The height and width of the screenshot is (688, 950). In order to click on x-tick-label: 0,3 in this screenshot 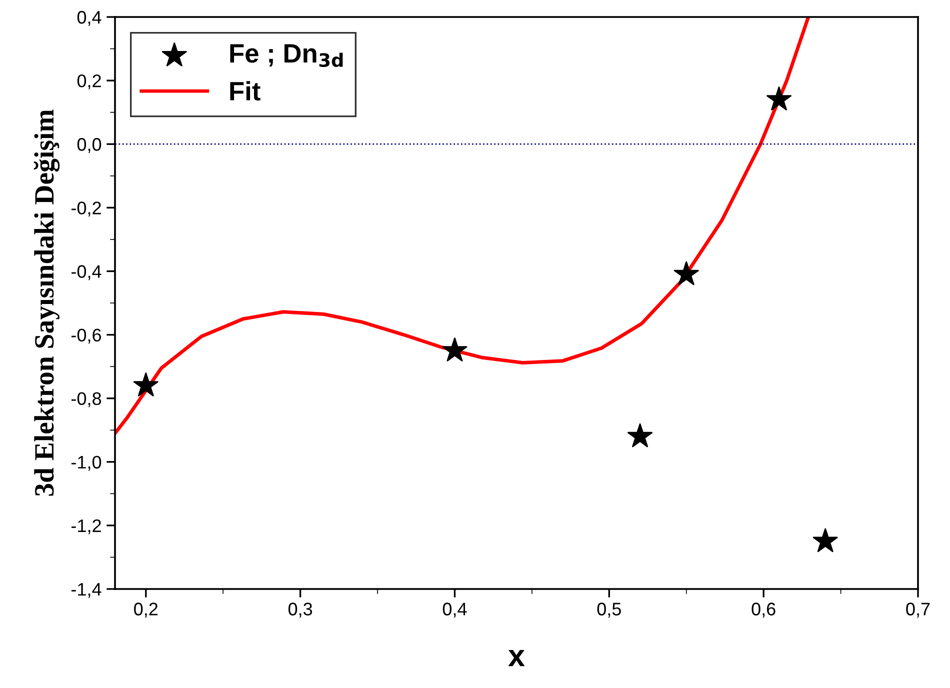, I will do `click(300, 610)`.